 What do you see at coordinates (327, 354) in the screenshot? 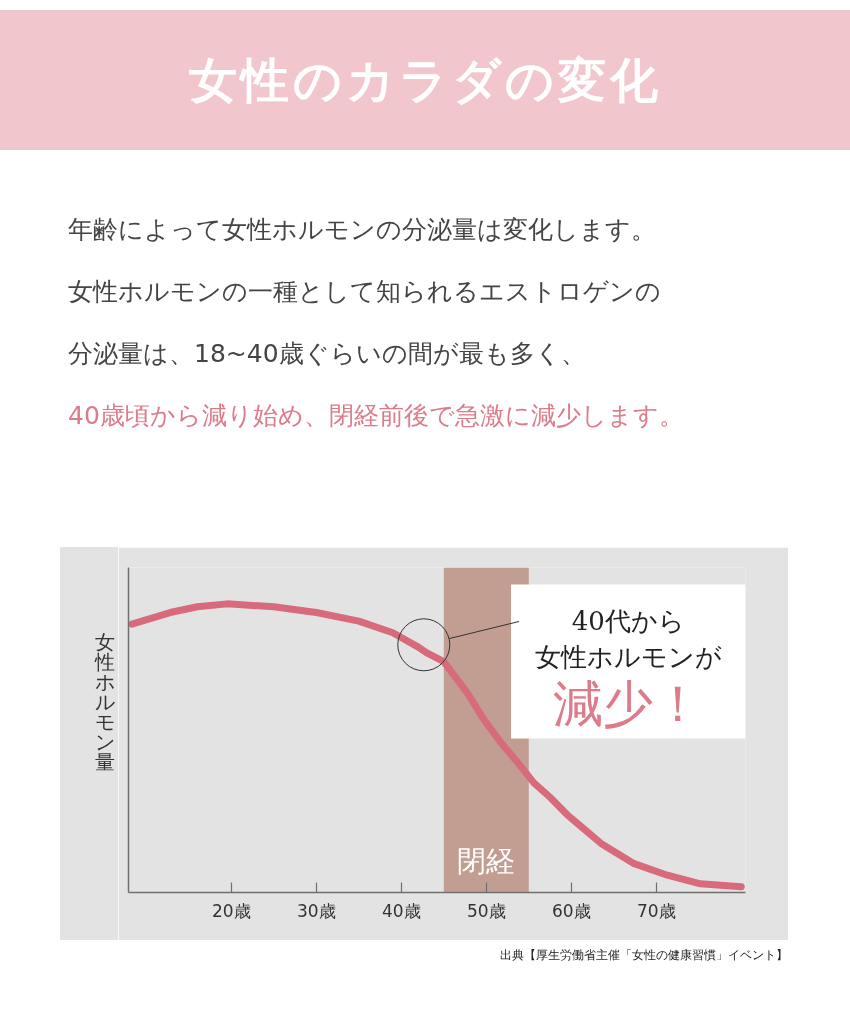
I see `text: 分泌量は、18~40歳ぐらいの間が最も多く、` at bounding box center [327, 354].